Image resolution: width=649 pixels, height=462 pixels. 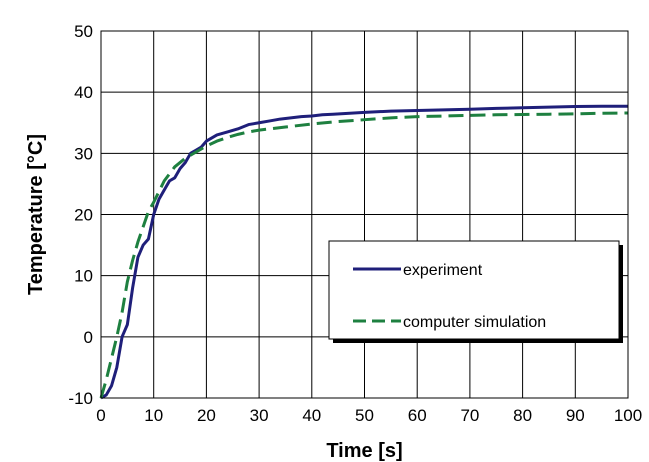 I want to click on x-tick-label: 100, so click(x=628, y=415).